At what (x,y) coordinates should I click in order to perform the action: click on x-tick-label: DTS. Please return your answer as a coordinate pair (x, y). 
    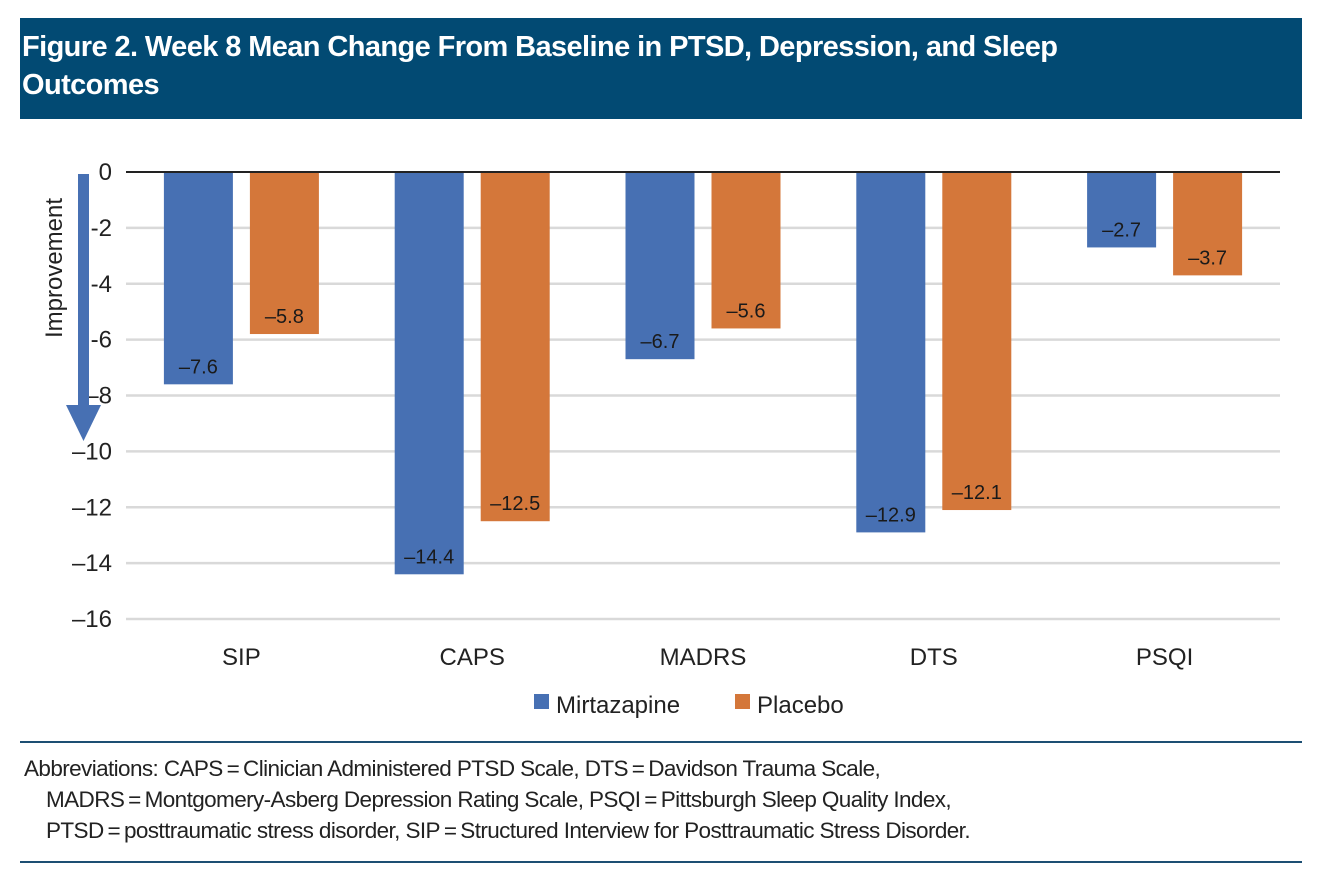
    Looking at the image, I should click on (934, 657).